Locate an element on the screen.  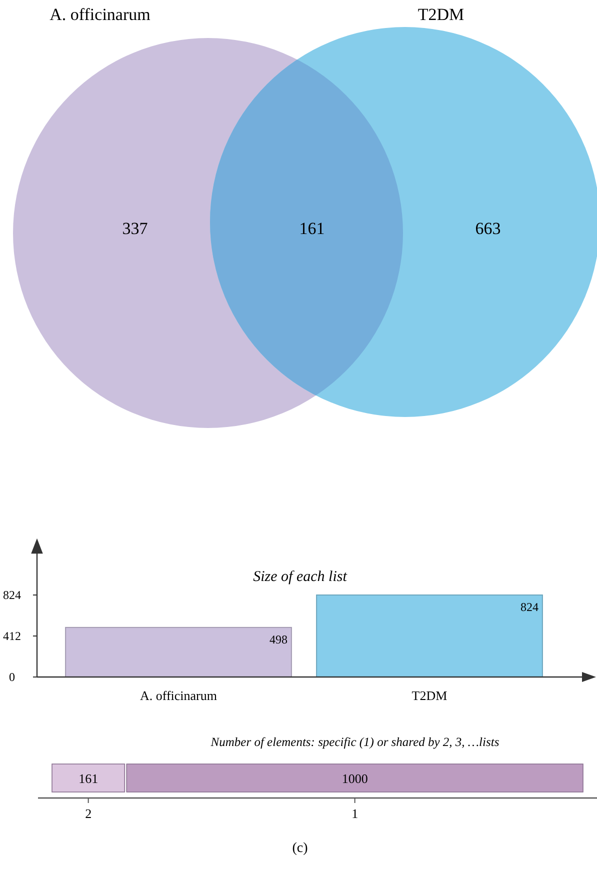
chart-title: Size of each list is located at coordinates (300, 577).